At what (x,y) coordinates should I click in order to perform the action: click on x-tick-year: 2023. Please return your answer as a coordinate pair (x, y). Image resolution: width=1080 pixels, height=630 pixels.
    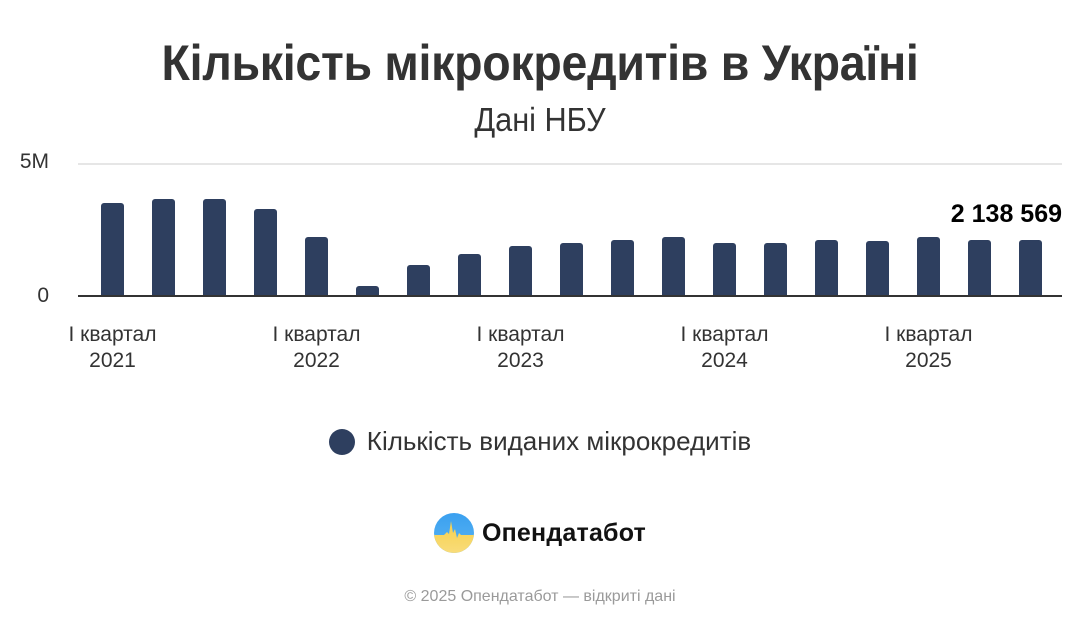
    Looking at the image, I should click on (520, 360).